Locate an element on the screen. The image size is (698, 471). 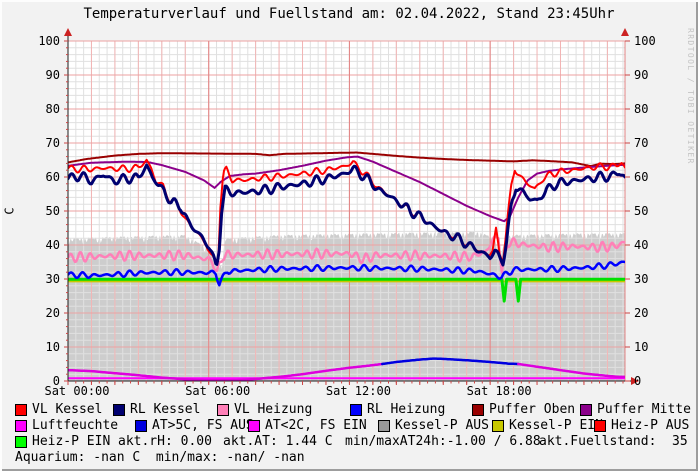
legend-item-at-5c-fs-aus: AT>5C, FS AUS is located at coordinates (194, 425).